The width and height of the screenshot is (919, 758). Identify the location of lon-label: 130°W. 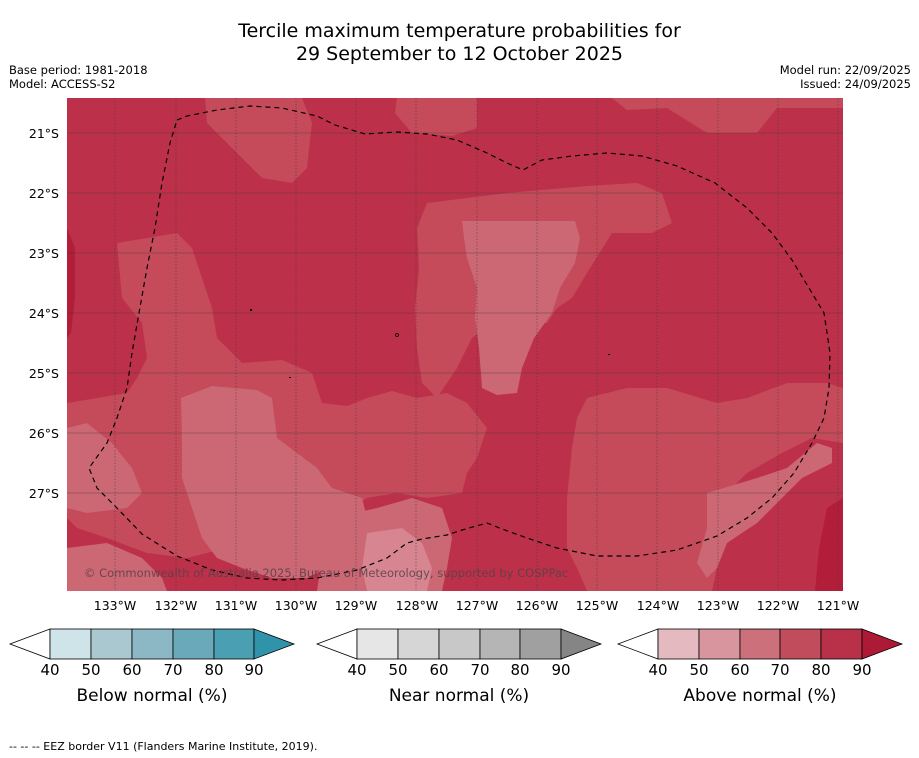
(296, 605).